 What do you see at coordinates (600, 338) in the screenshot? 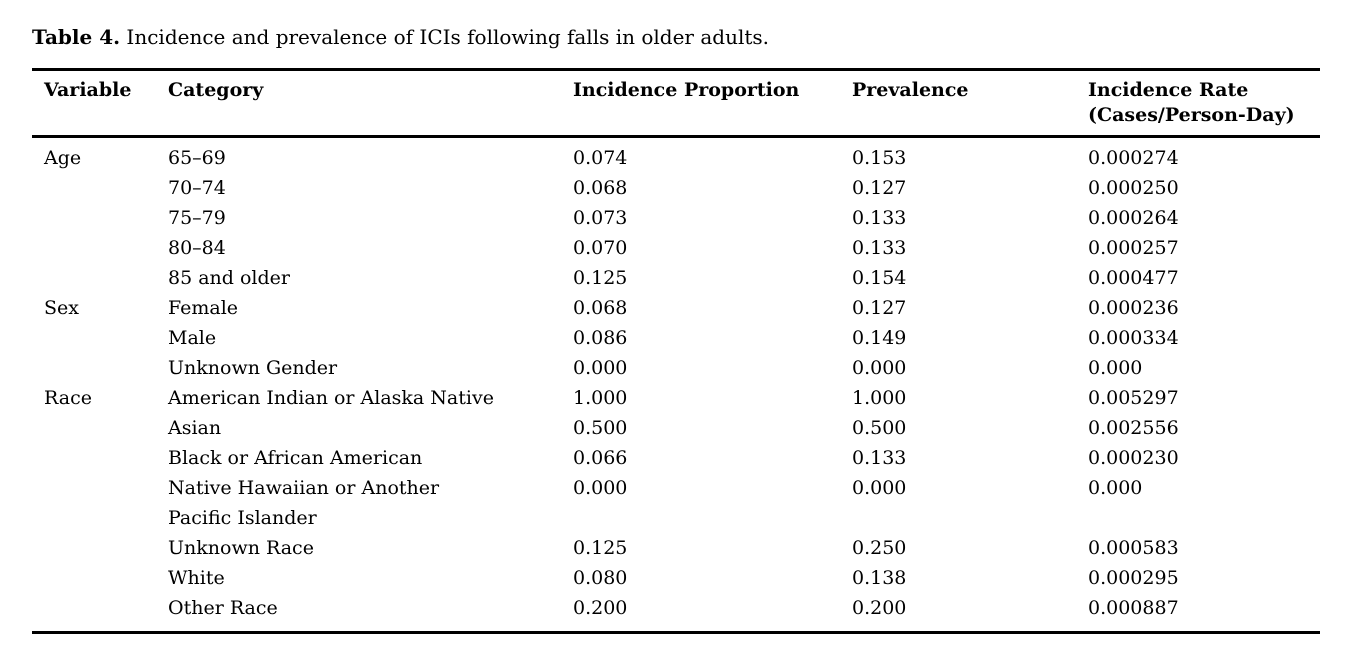
I see `incidence-proportion-cell: 0.086` at bounding box center [600, 338].